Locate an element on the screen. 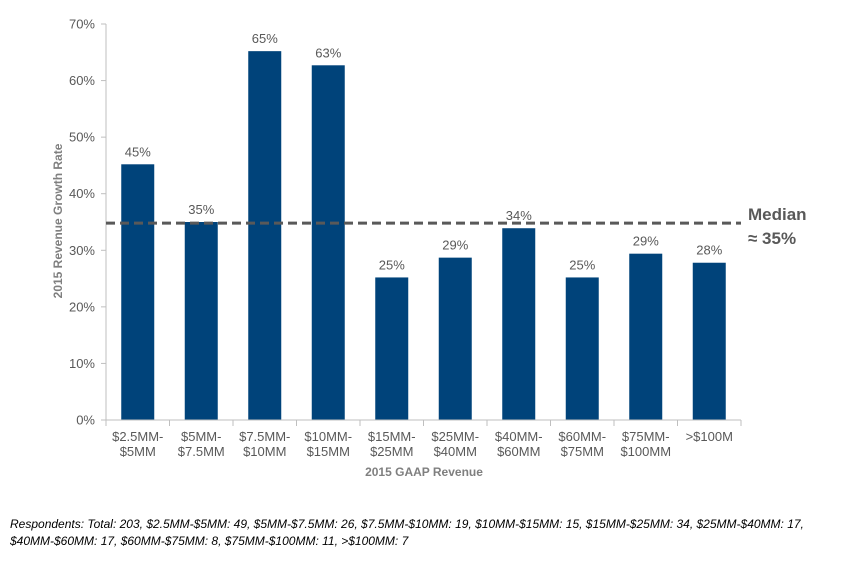 The height and width of the screenshot is (568, 863). y-tick-label: 30% is located at coordinates (82, 250).